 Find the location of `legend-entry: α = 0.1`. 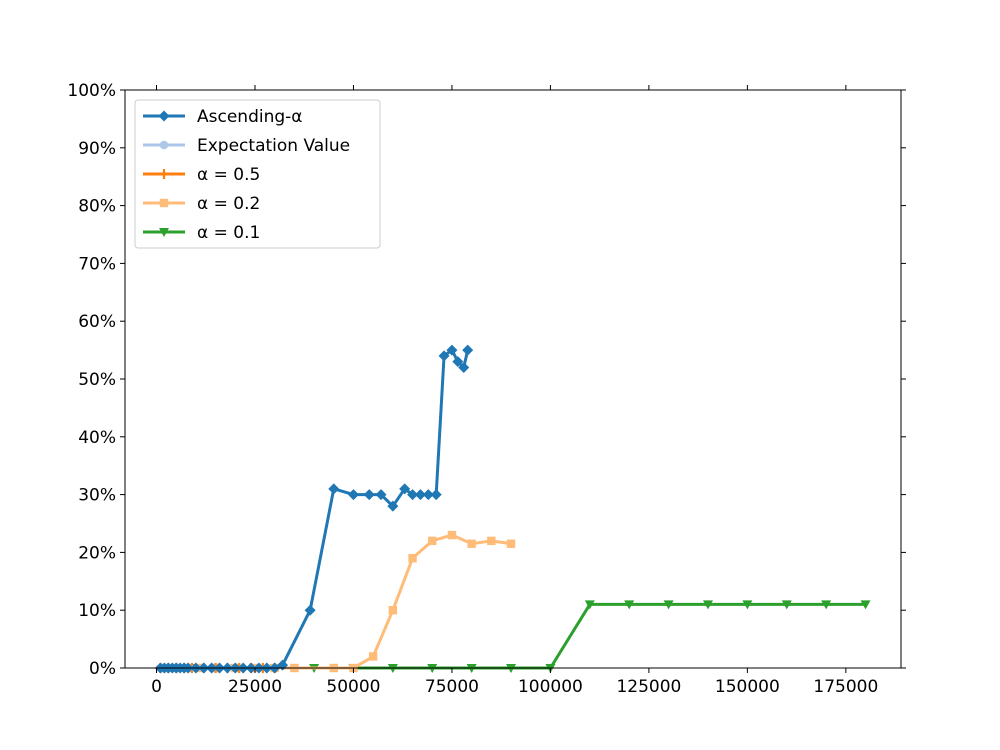

legend-entry: α = 0.1 is located at coordinates (201, 233).